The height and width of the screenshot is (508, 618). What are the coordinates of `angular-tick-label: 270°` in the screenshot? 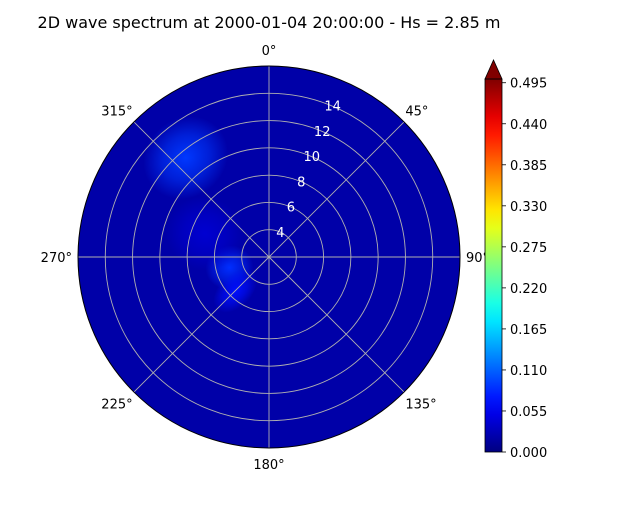 It's located at (56, 258).